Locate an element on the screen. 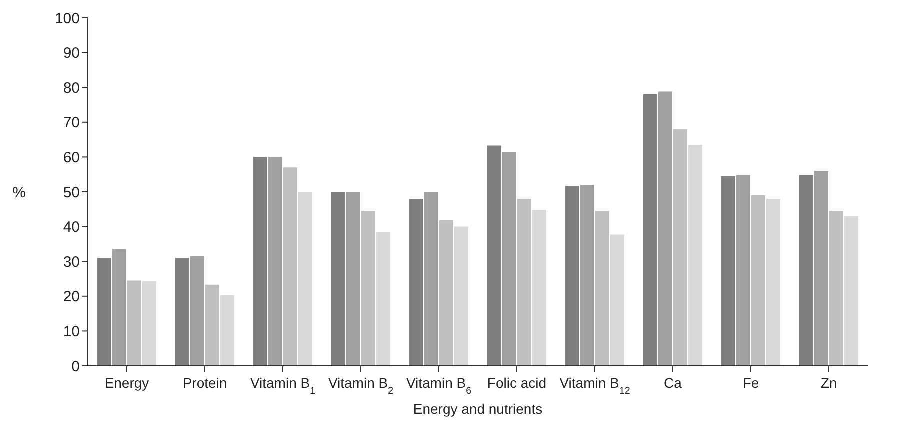 This screenshot has width=898, height=434. x-tick-label: Vitamin B$_{6}$ is located at coordinates (439, 385).